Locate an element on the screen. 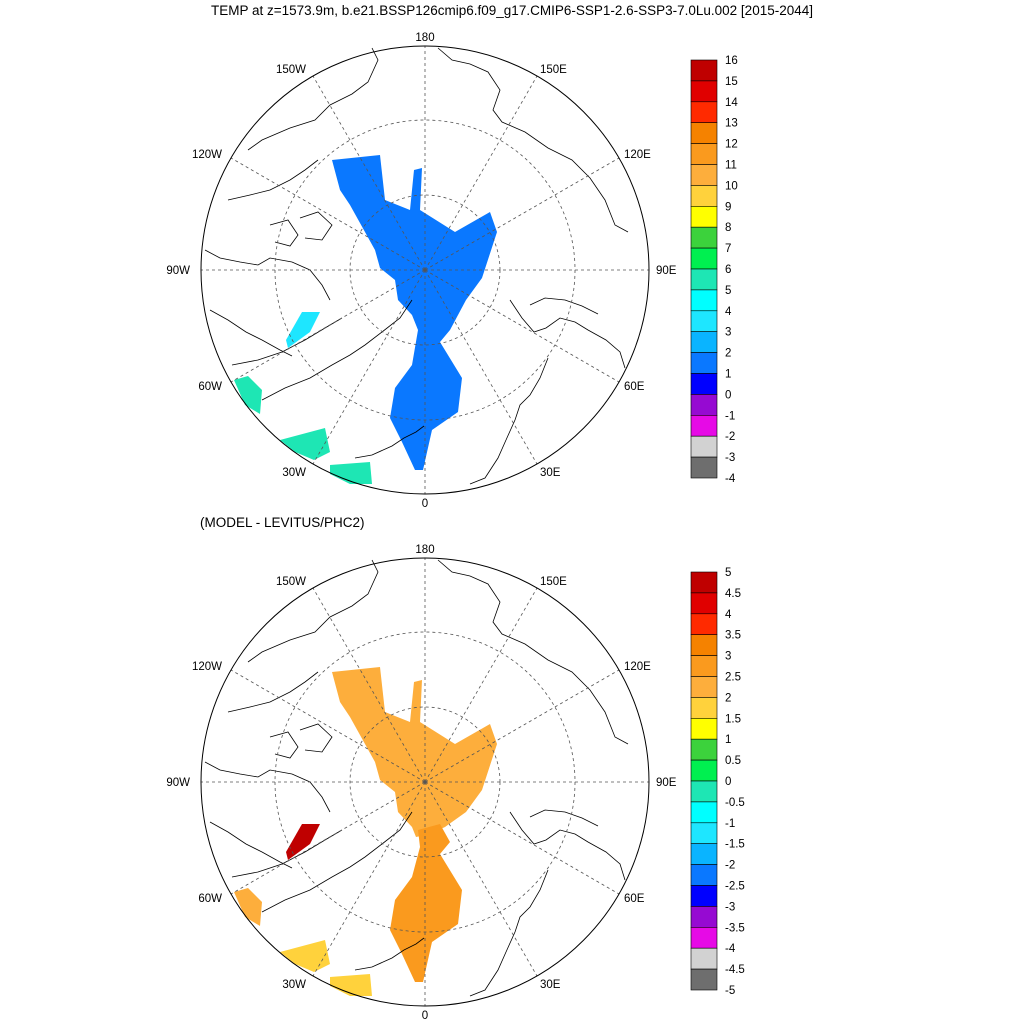 Image resolution: width=1024 pixels, height=1024 pixels. colorbar-tick-label: -3.5 is located at coordinates (735, 928).